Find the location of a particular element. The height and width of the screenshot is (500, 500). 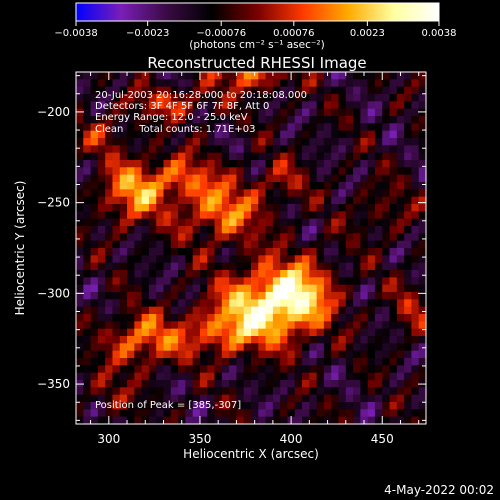

x-tick-label: 350 is located at coordinates (200, 439).